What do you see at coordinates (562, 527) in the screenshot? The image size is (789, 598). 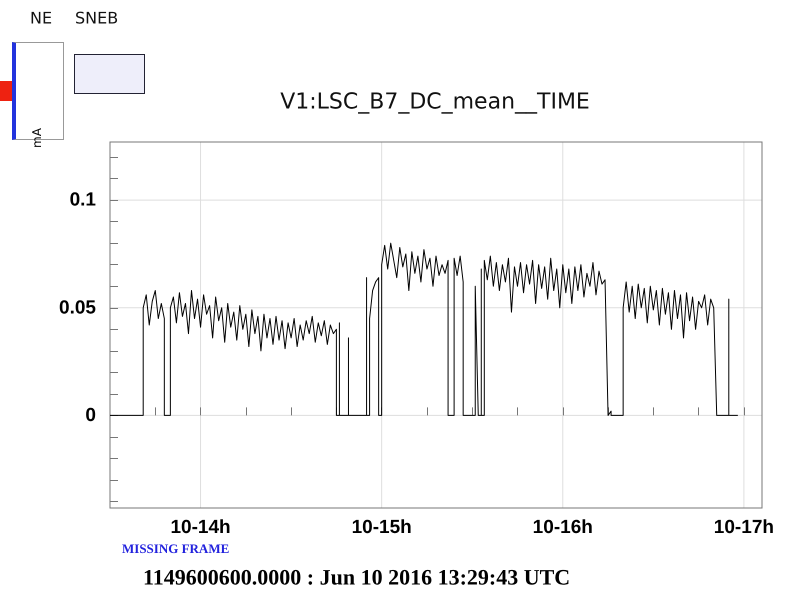 I see `x-tick-label: 10-16h` at bounding box center [562, 527].